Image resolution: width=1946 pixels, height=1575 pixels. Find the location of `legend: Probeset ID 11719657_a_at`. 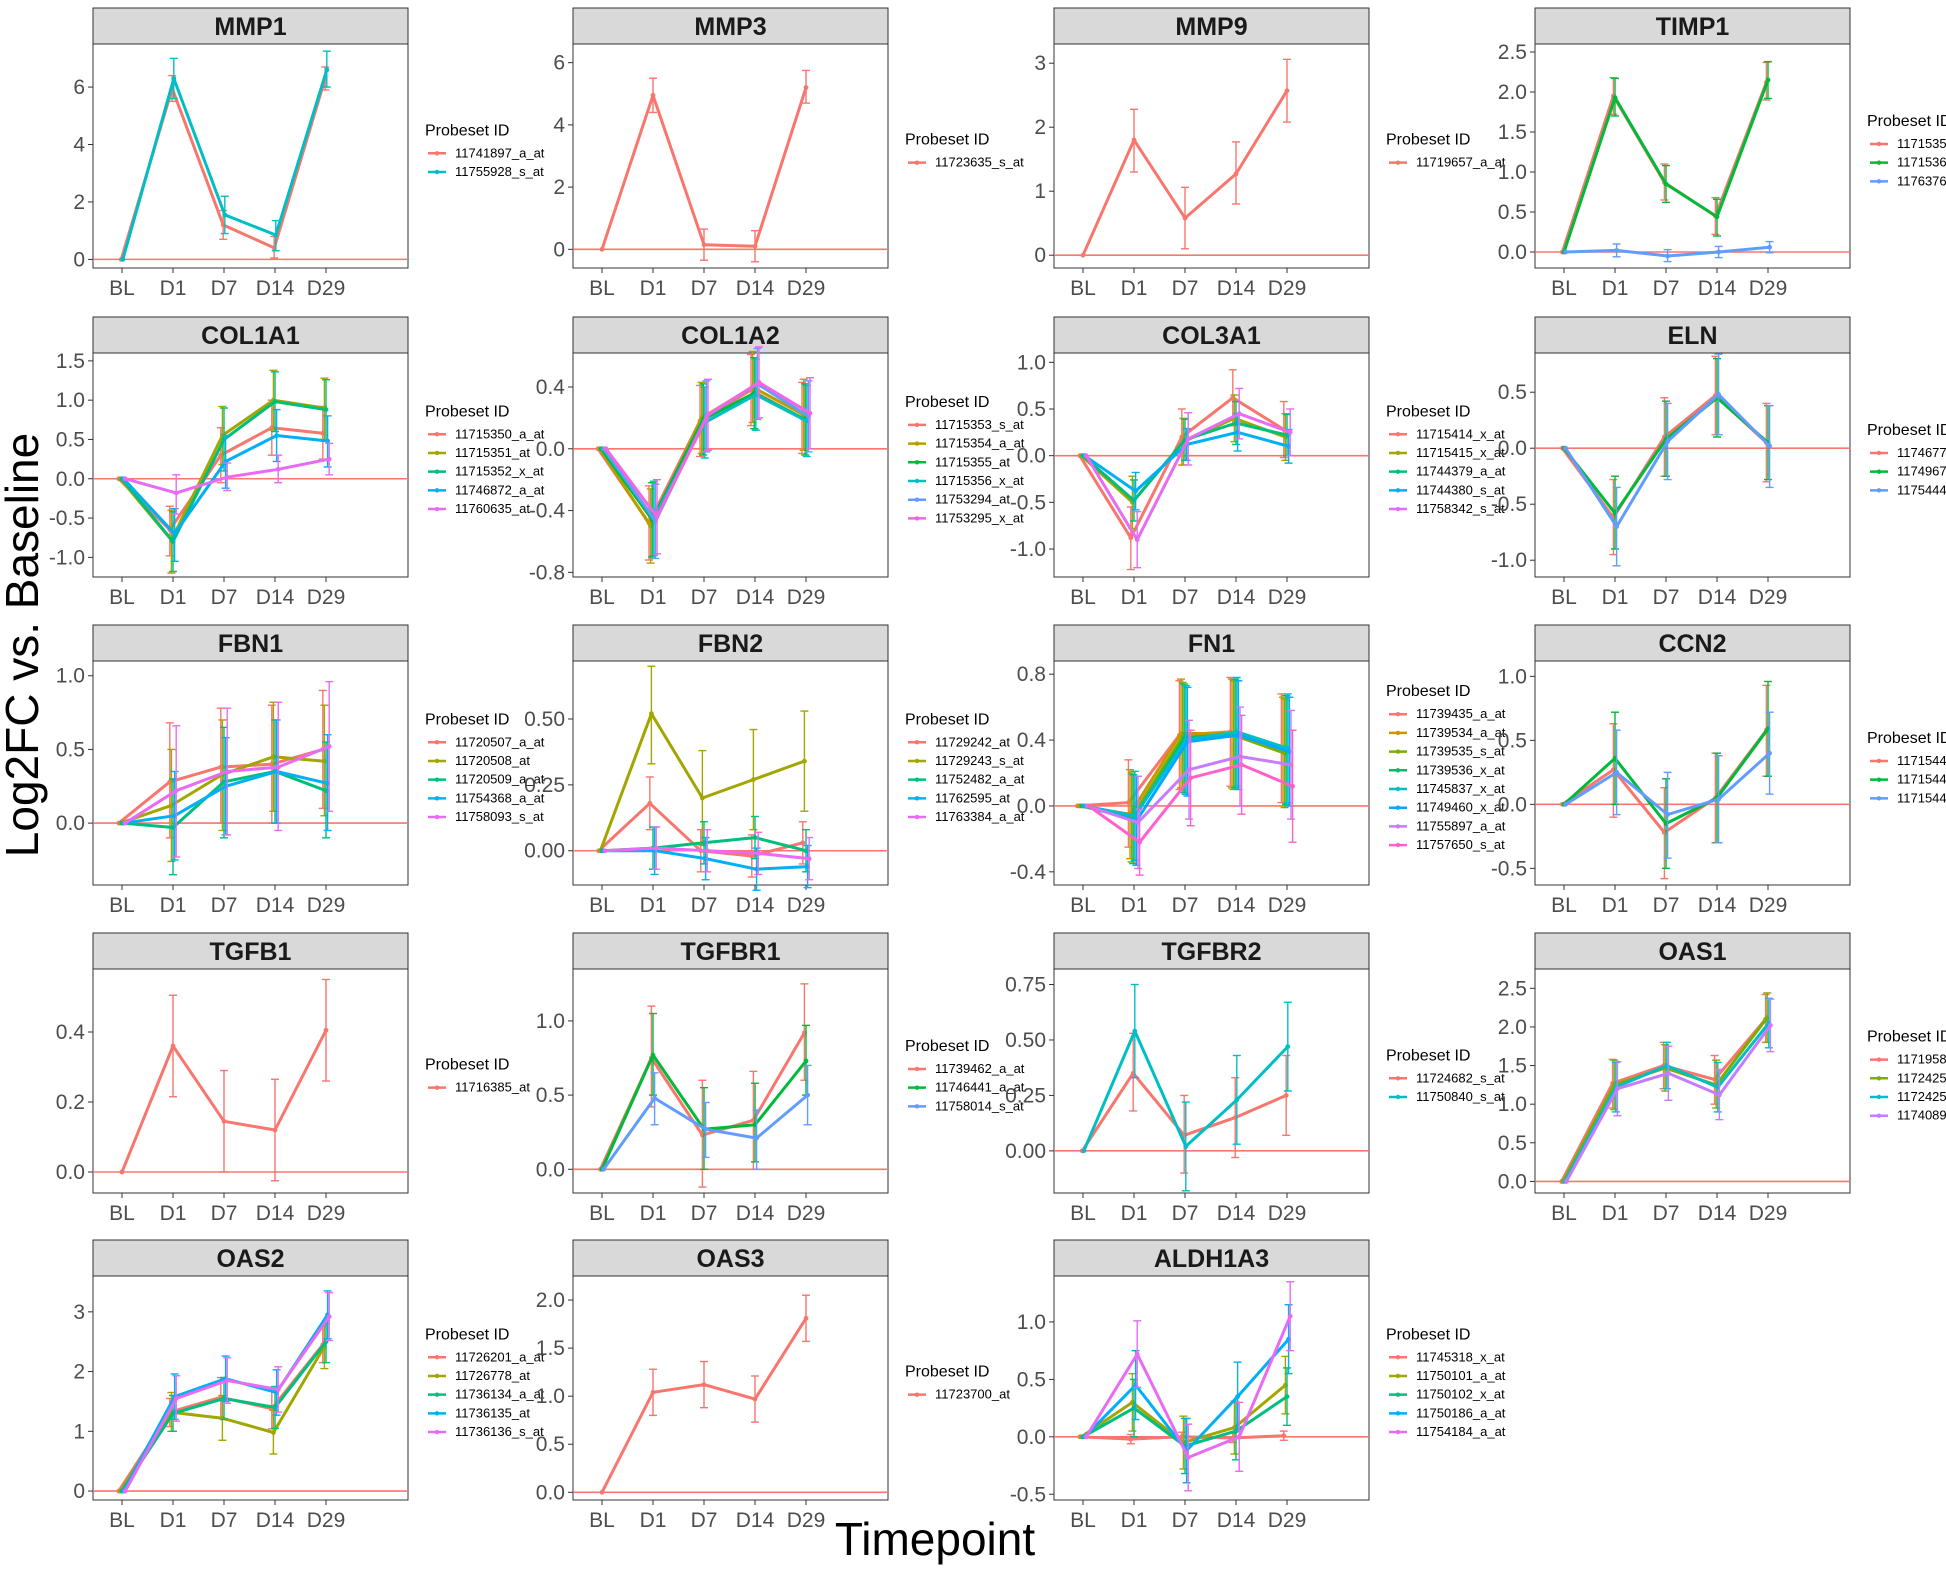

legend: Probeset ID 11719657_a_at is located at coordinates (1446, 151).